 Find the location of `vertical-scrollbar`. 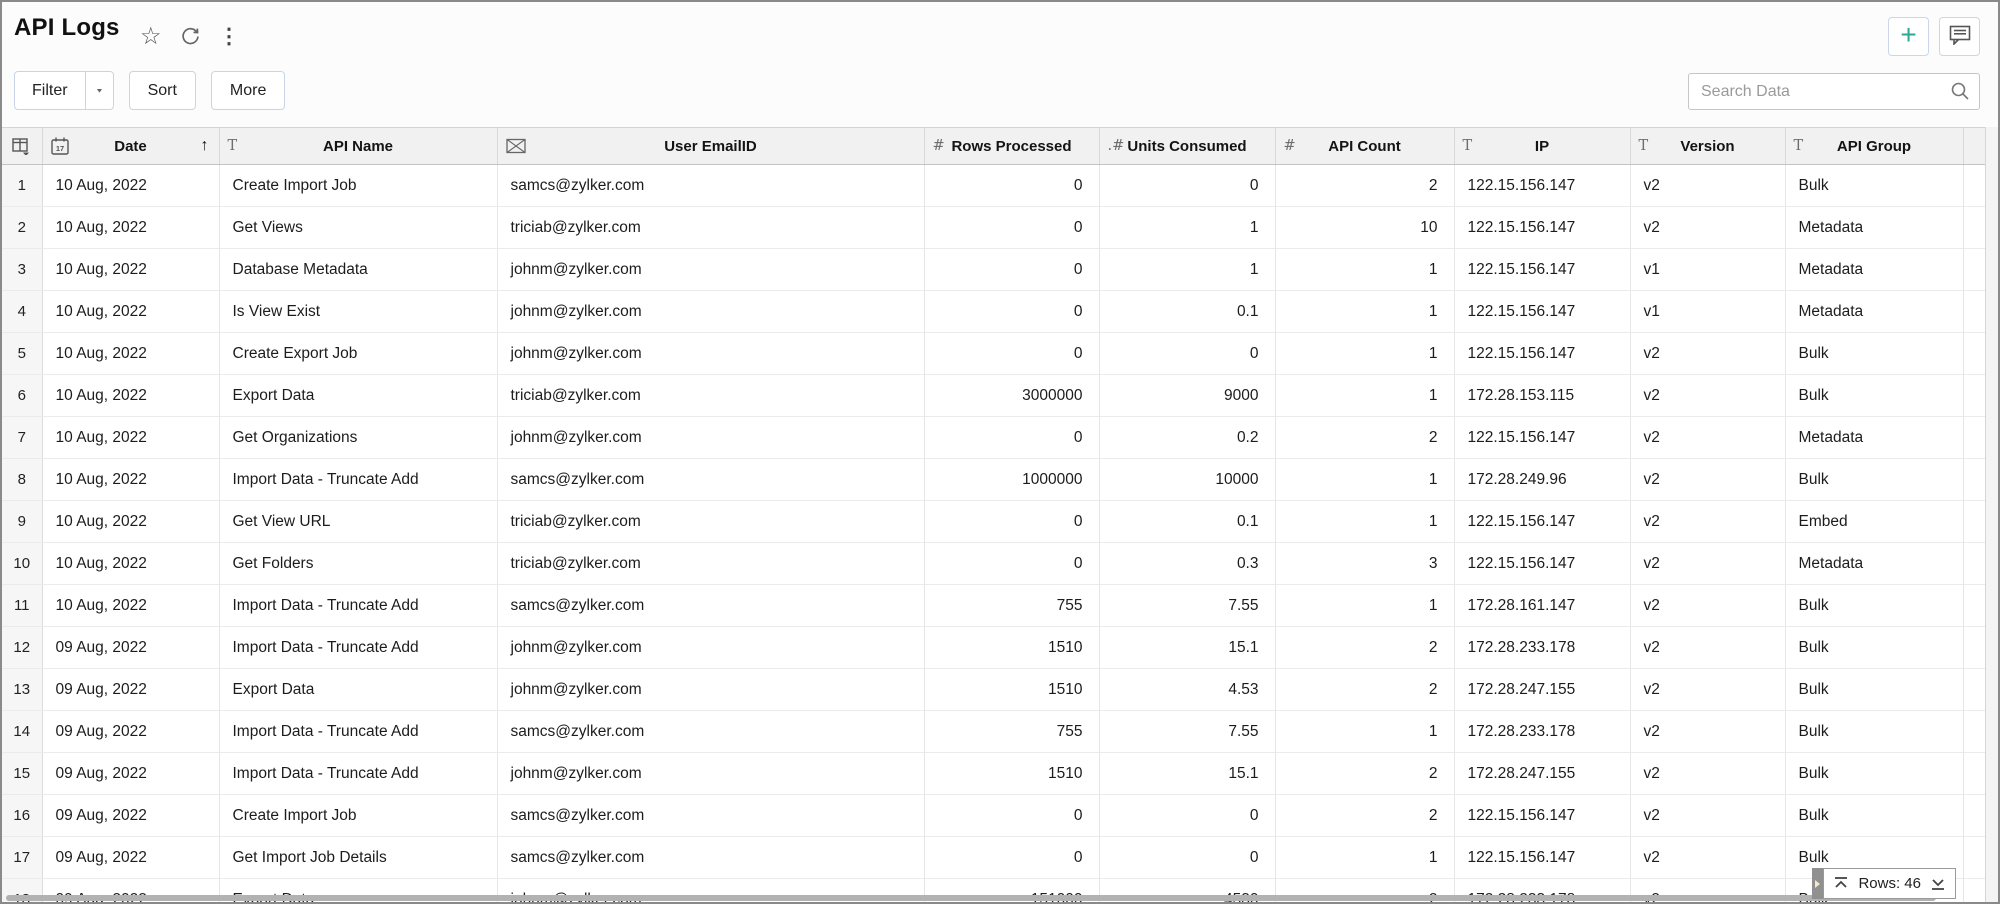

vertical-scrollbar is located at coordinates (1991, 514).